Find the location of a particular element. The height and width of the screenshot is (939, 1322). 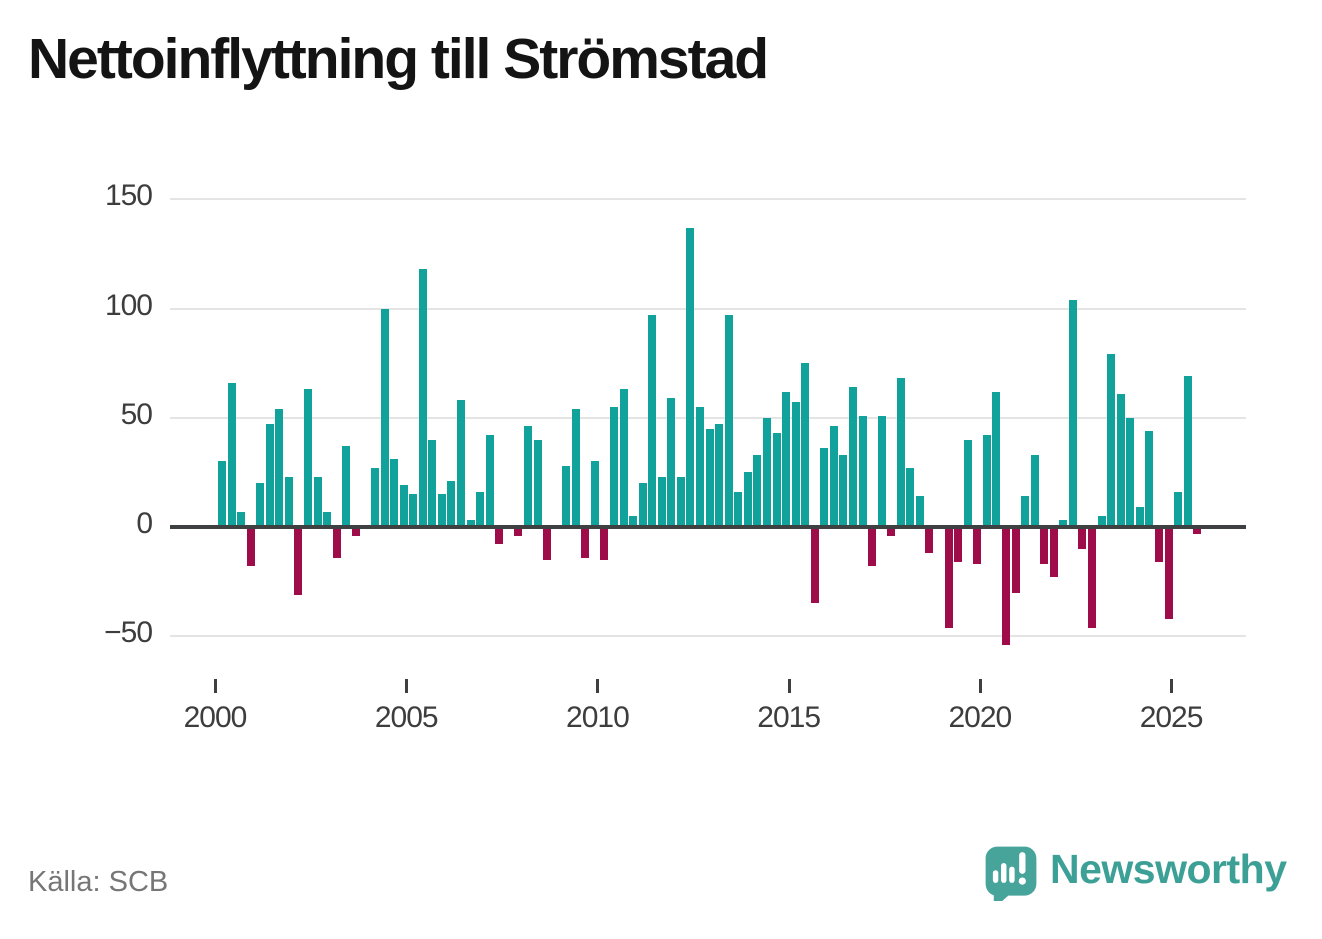

x-axis-label-2000: 2000 is located at coordinates (215, 717).